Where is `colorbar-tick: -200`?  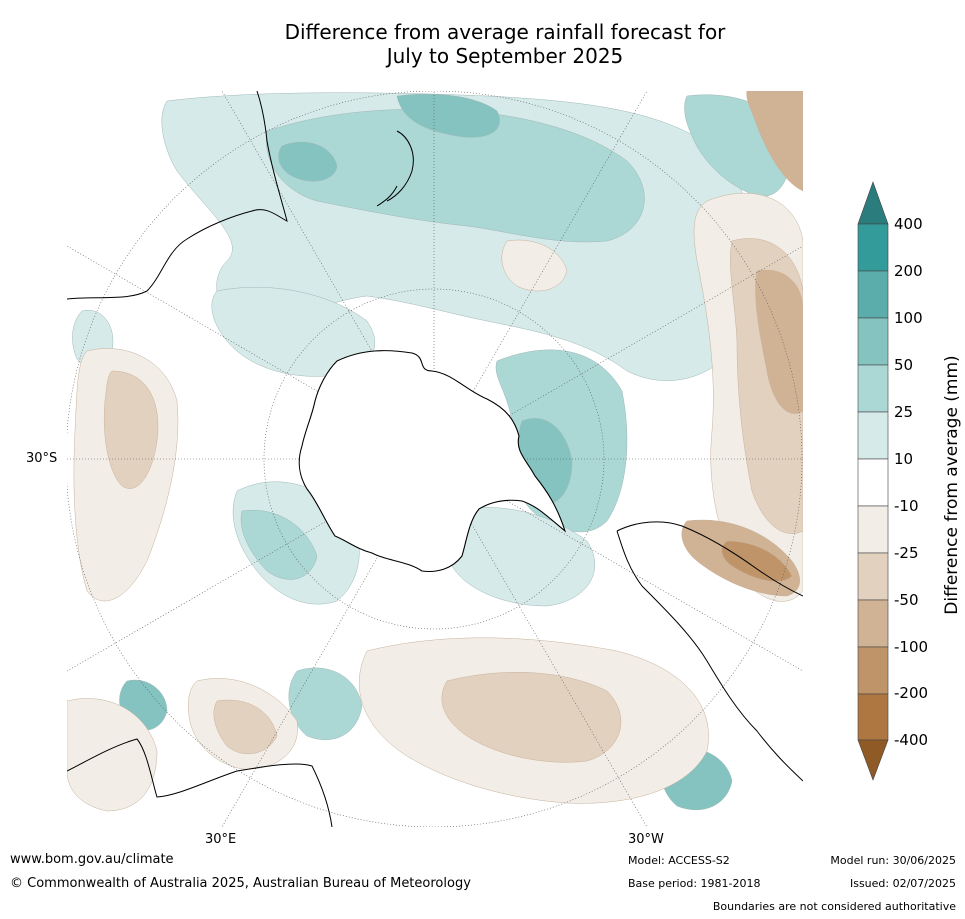
colorbar-tick: -200 is located at coordinates (911, 693).